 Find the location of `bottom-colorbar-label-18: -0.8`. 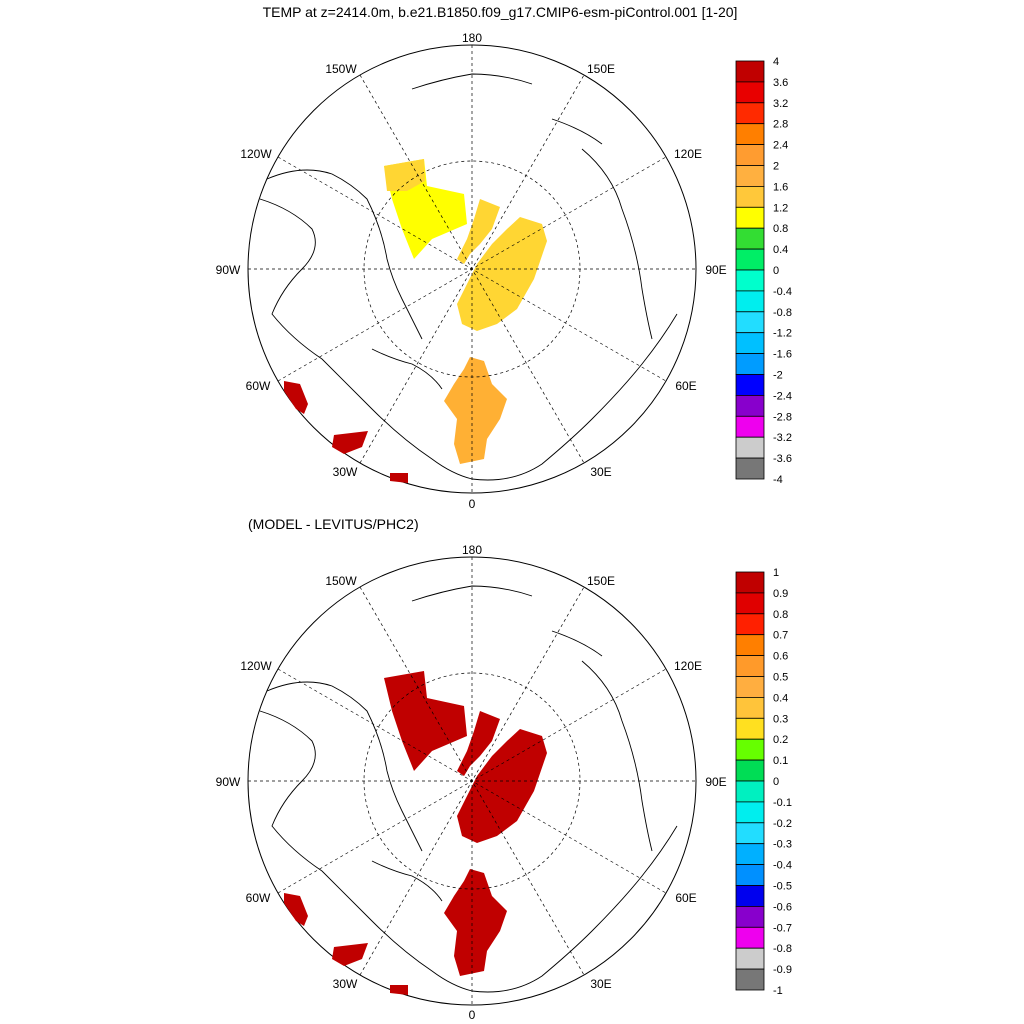

bottom-colorbar-label-18: -0.8 is located at coordinates (782, 949).